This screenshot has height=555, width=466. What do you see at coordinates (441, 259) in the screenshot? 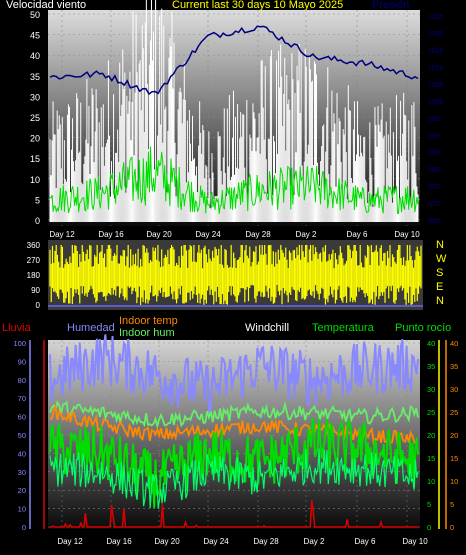
I see `compass-label: W` at bounding box center [441, 259].